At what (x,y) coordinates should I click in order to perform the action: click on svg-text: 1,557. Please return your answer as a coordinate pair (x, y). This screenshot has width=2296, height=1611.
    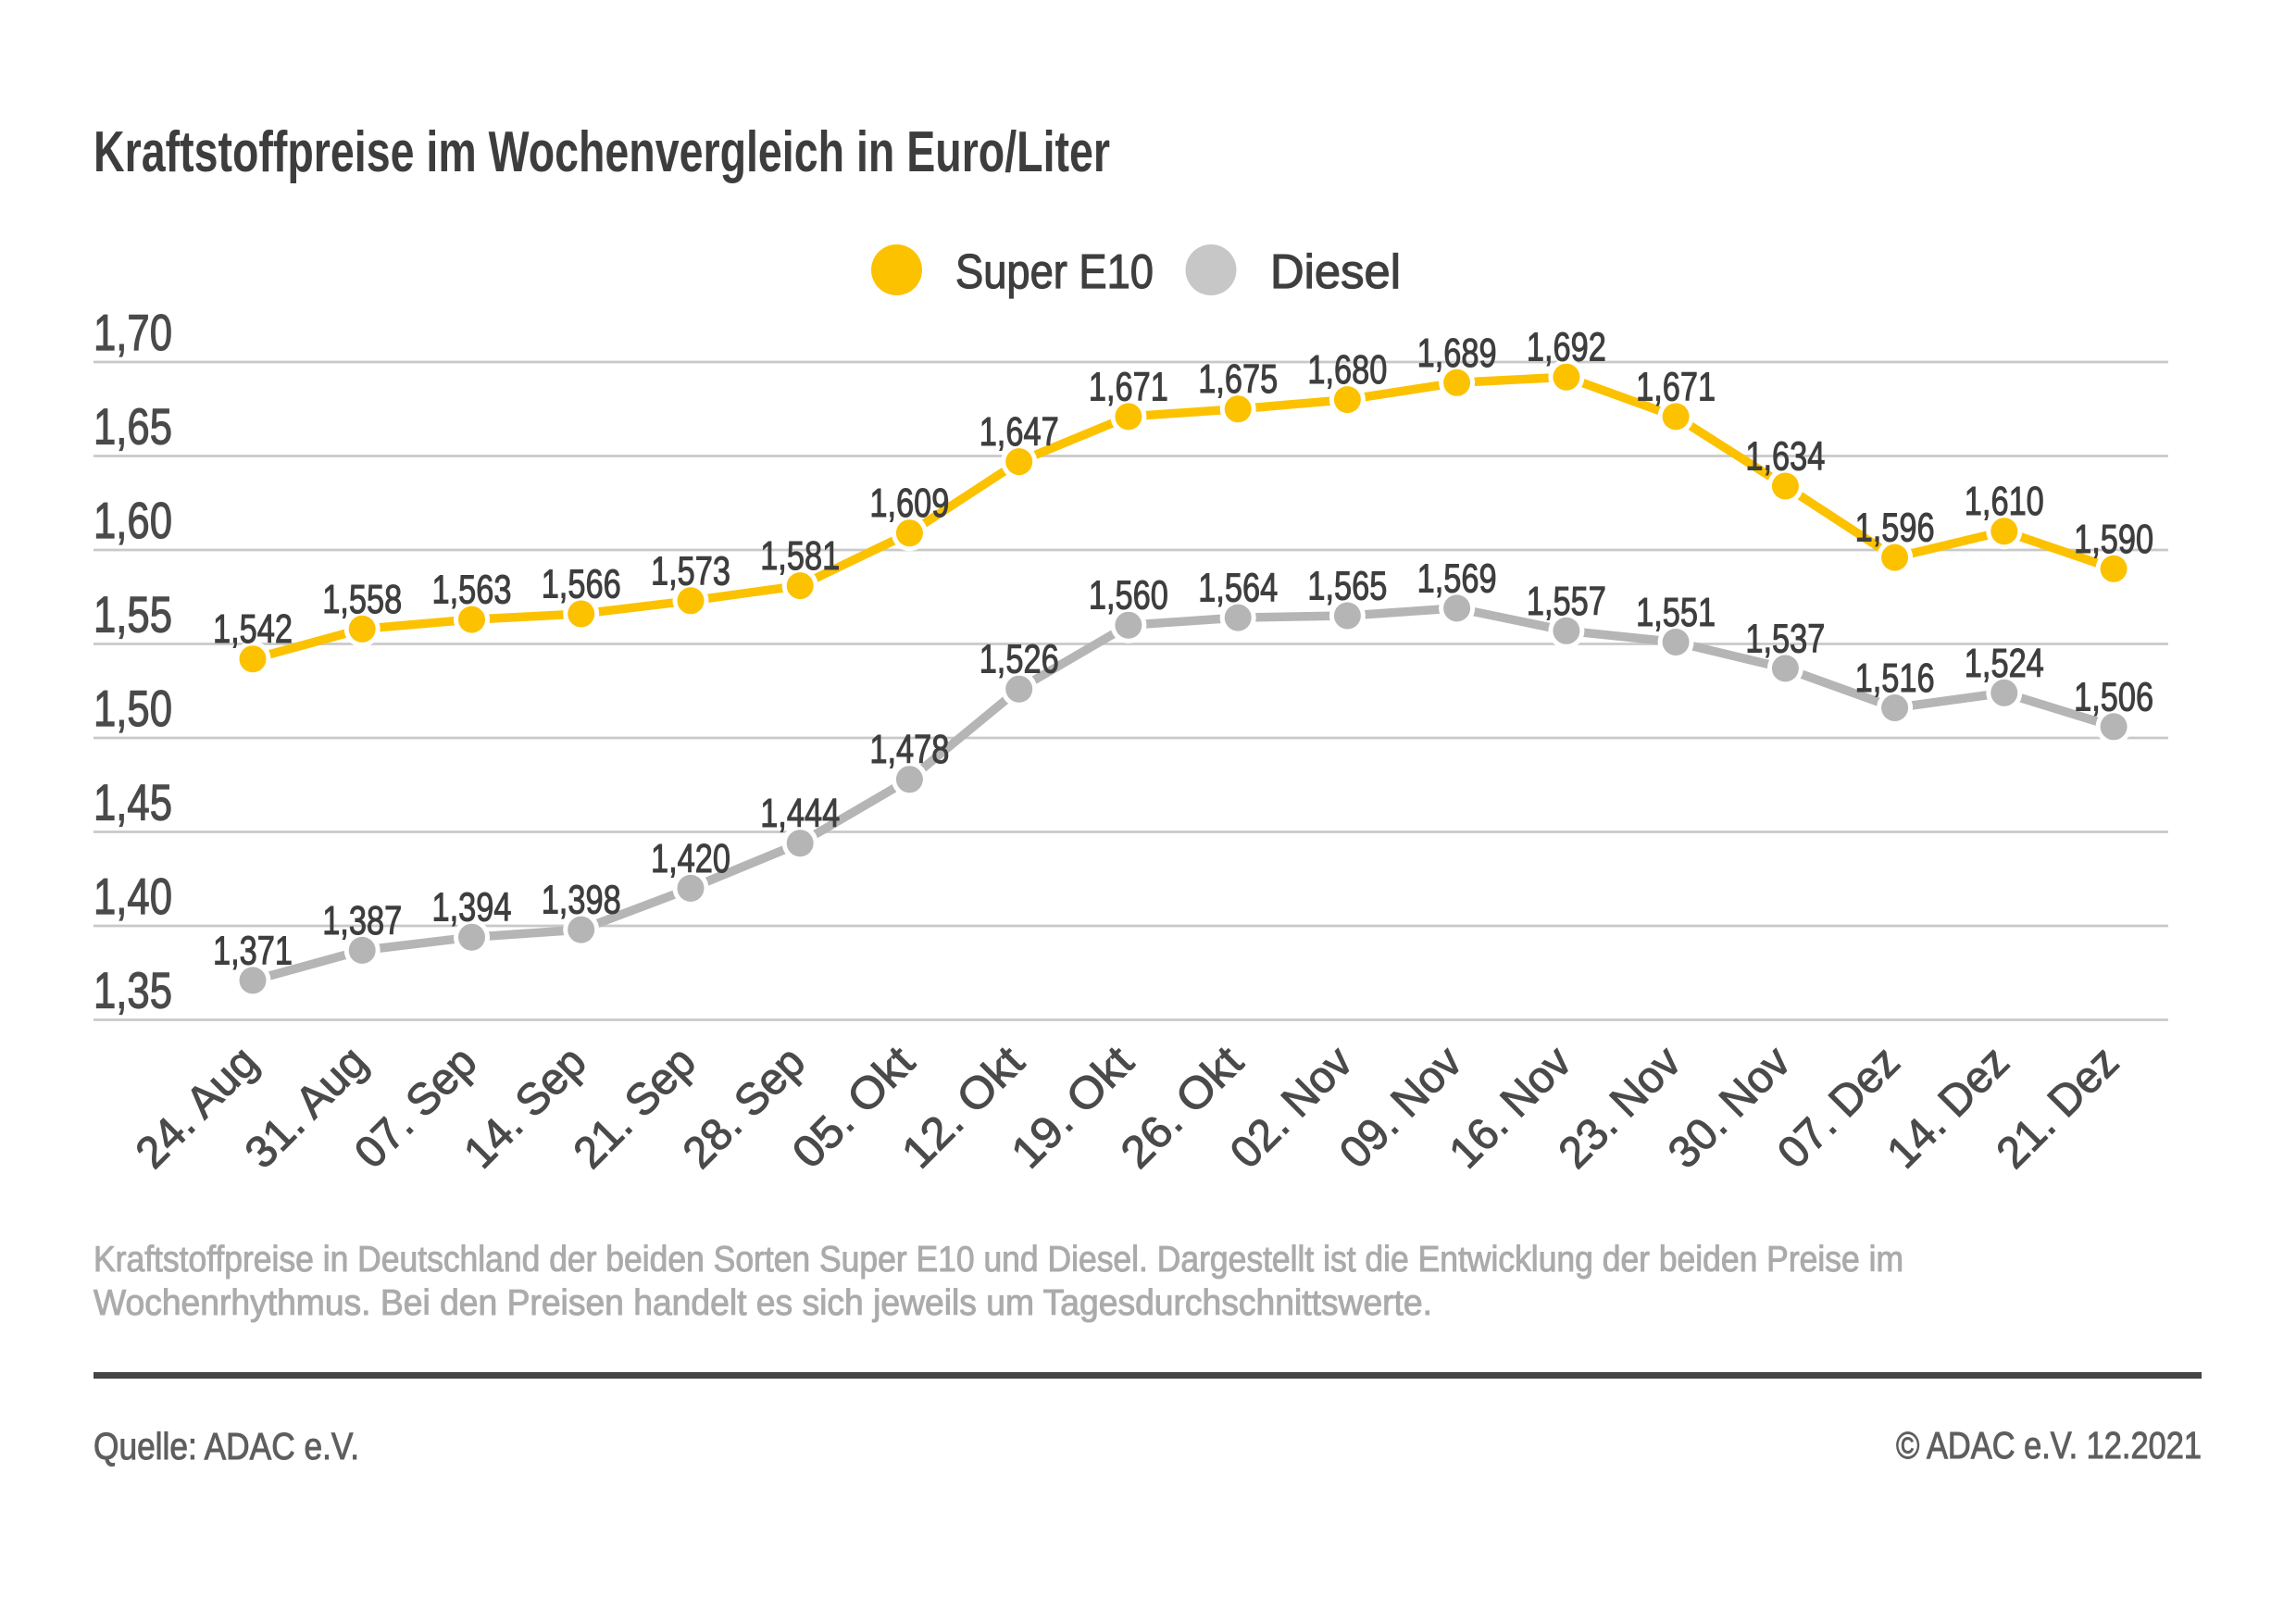
    Looking at the image, I should click on (1566, 601).